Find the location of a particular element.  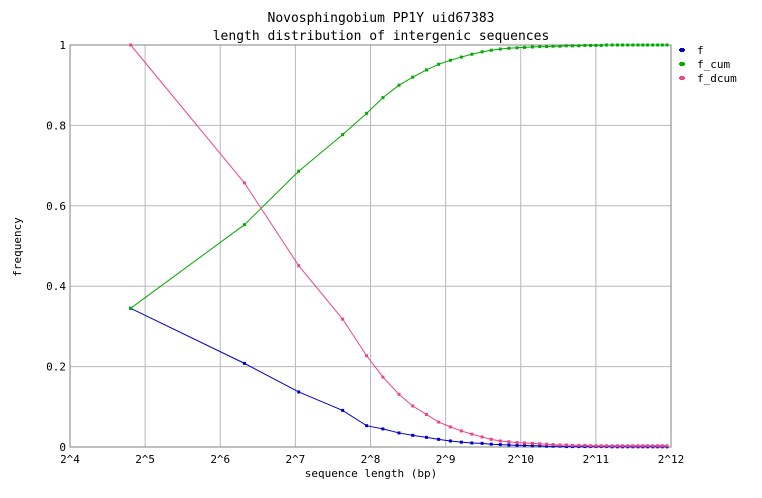

legend-label: f_cum is located at coordinates (713, 64).